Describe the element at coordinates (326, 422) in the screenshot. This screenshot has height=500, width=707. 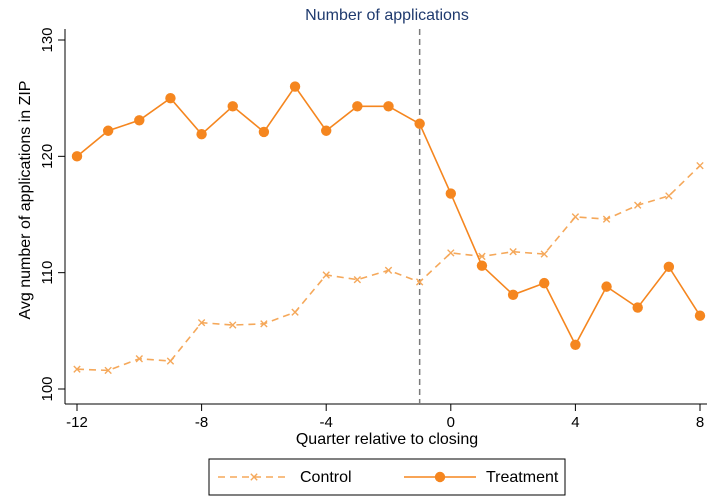
I see `x-tick-label: -4` at that location.